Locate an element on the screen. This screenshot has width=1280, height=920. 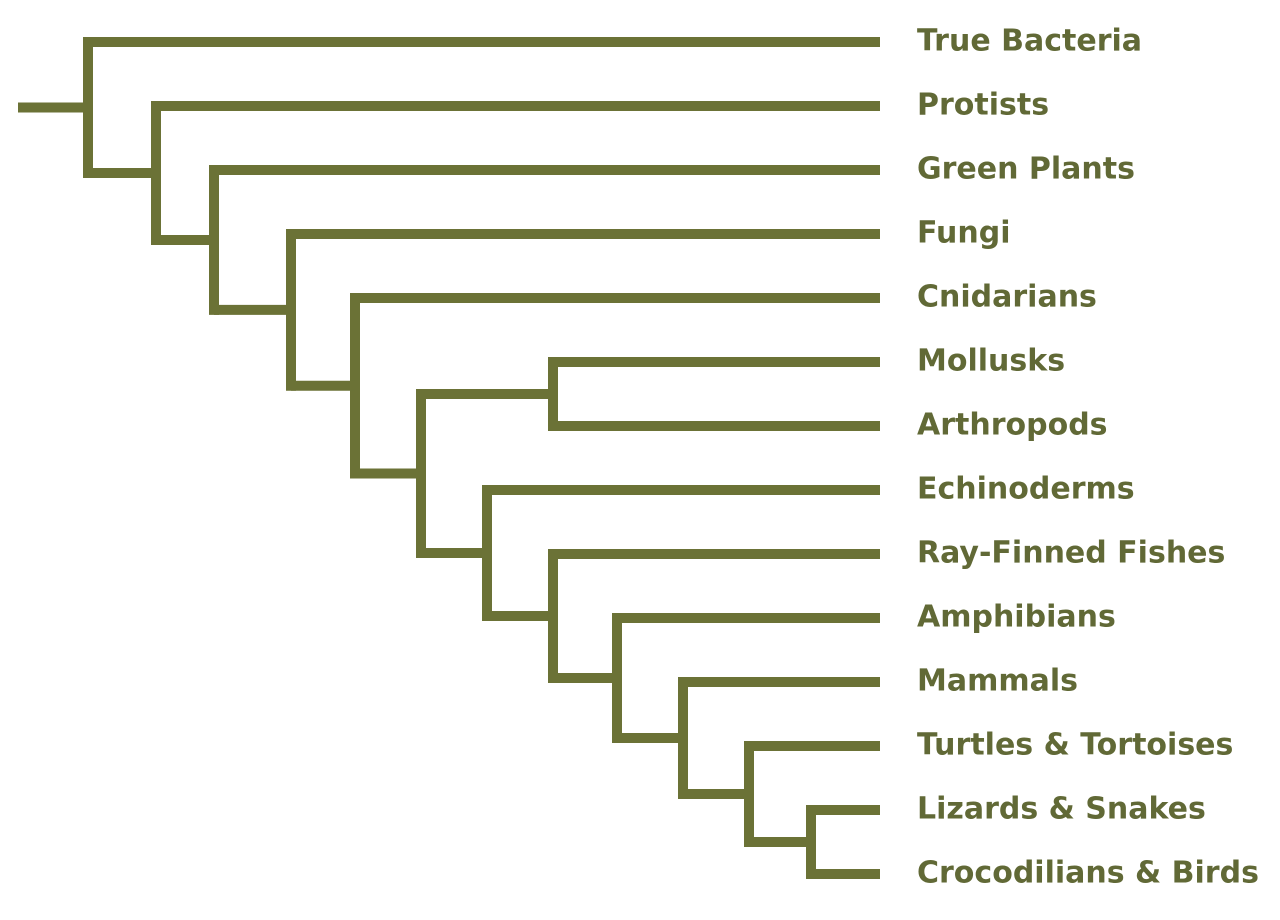
taxon-label-amphibians: Amphibians is located at coordinates (1016, 617).